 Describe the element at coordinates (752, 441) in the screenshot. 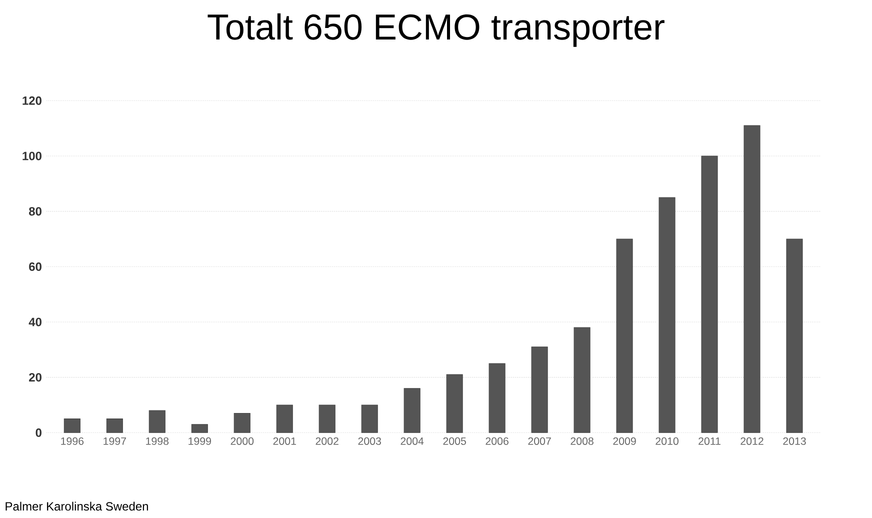

I see `x-tick-label: 2012` at that location.